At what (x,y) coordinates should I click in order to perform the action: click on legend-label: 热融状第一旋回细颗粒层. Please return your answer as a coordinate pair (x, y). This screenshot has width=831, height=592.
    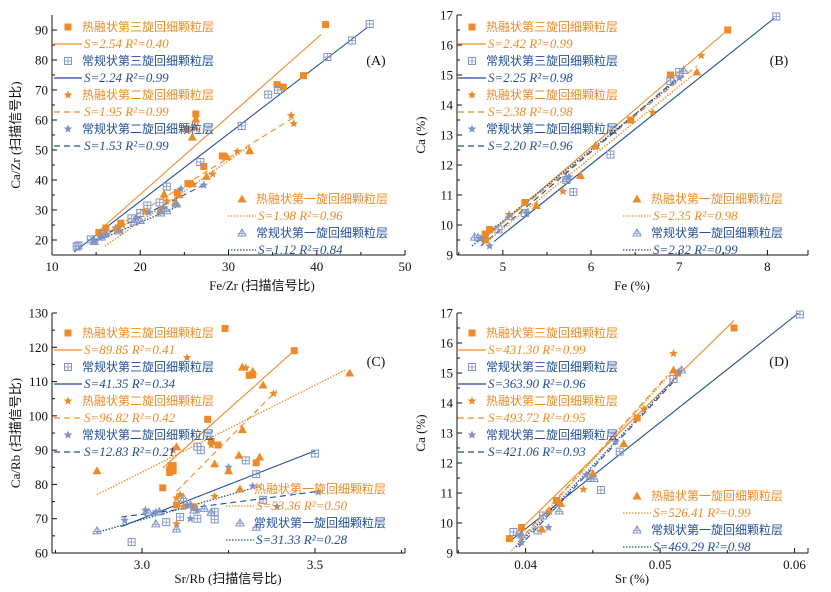
    Looking at the image, I should click on (717, 198).